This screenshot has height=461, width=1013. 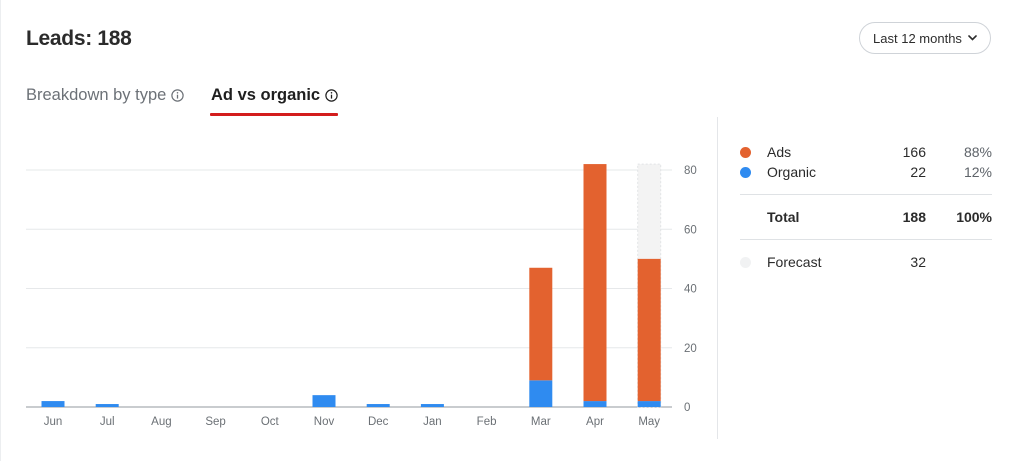 I want to click on date-range-label: Last 12 months, so click(x=917, y=38).